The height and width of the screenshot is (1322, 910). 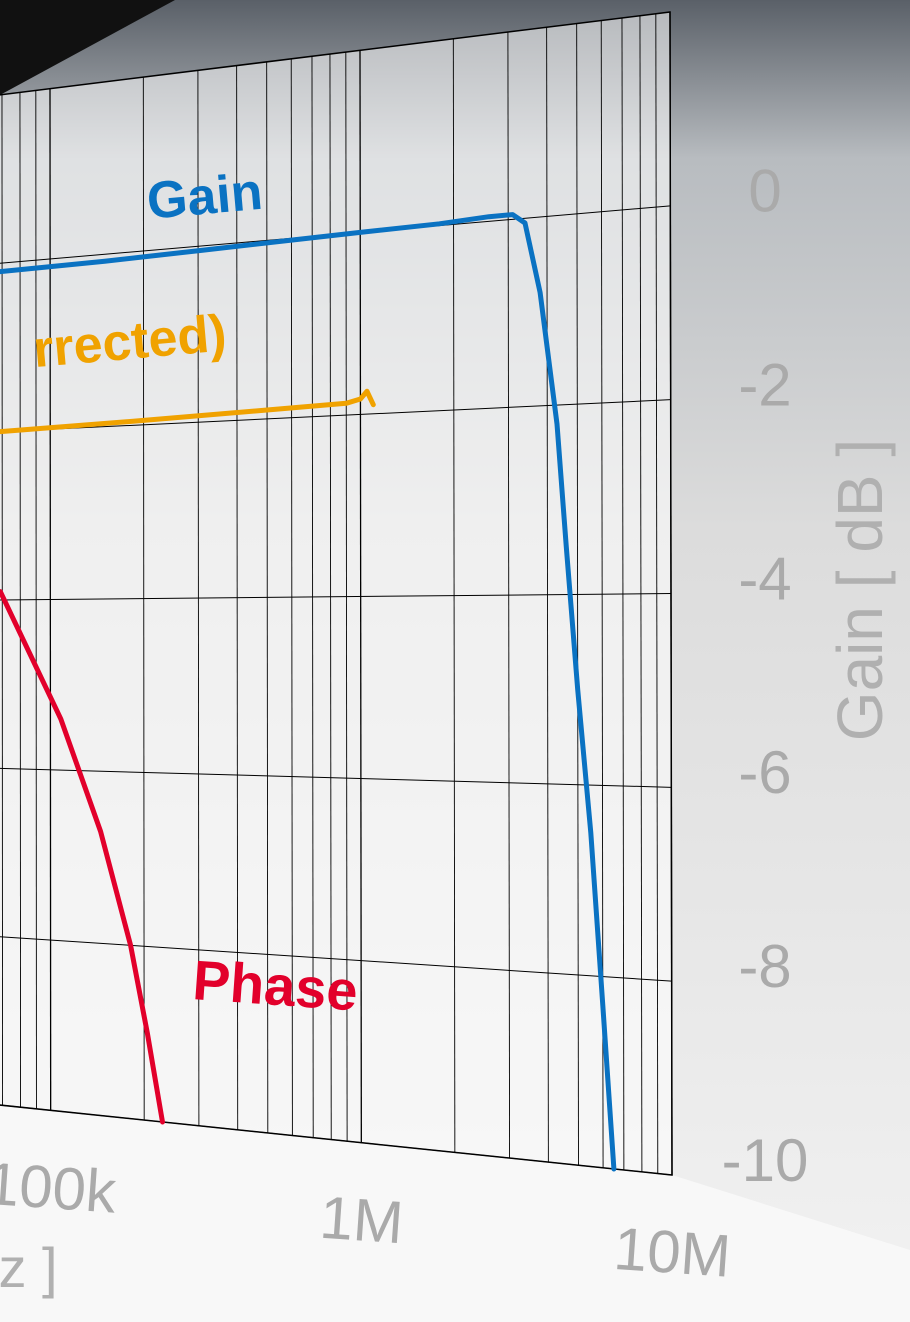 I want to click on y-tick-label: -8, so click(x=764, y=966).